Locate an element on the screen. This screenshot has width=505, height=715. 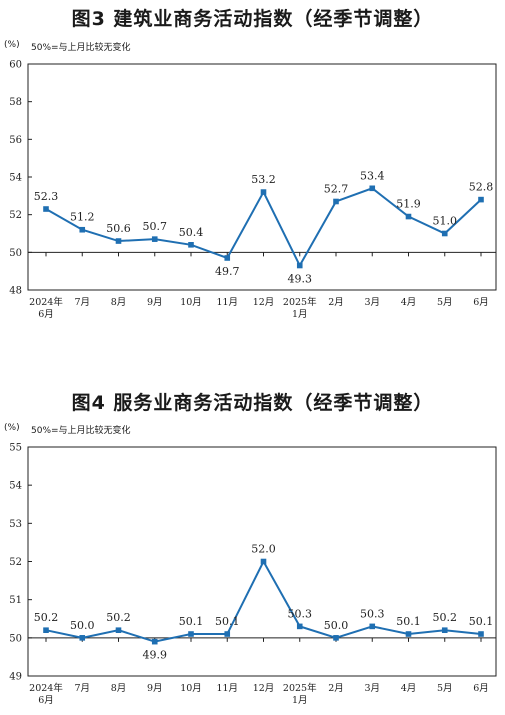
series-line is located at coordinates (263, 601).